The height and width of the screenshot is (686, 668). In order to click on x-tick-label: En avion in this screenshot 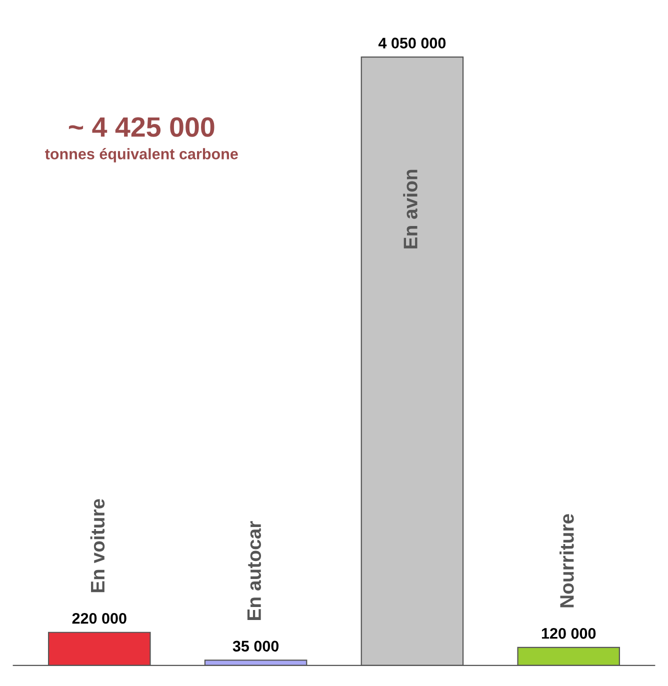, I will do `click(410, 209)`.